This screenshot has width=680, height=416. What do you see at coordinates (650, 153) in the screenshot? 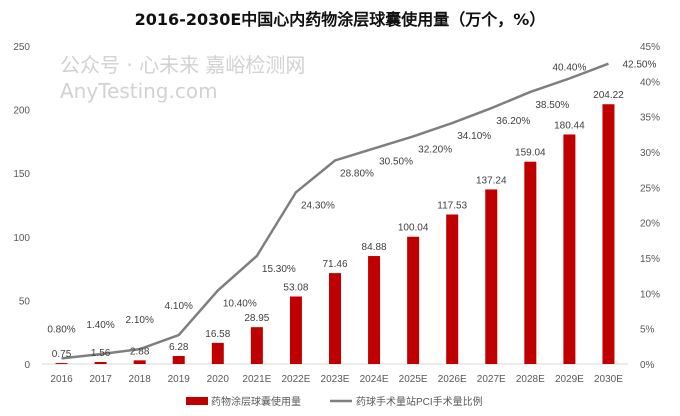
I see `right-tick-label: 30%` at bounding box center [650, 153].